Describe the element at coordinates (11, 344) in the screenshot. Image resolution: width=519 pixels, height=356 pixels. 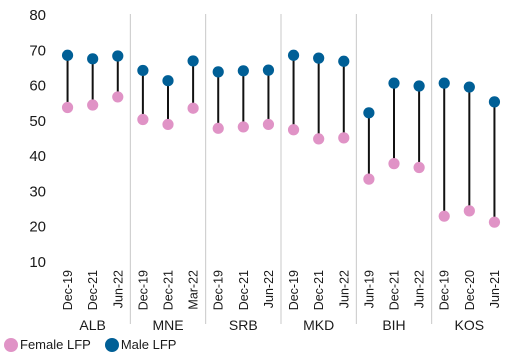
I see `female-legend-marker` at that location.